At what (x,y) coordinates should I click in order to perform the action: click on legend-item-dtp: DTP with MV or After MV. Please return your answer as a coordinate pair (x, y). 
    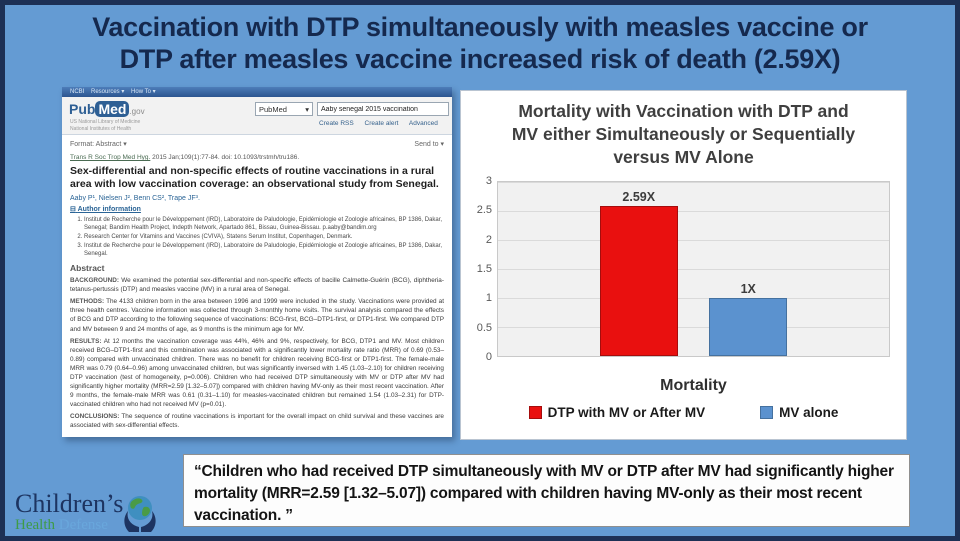
    Looking at the image, I should click on (617, 412).